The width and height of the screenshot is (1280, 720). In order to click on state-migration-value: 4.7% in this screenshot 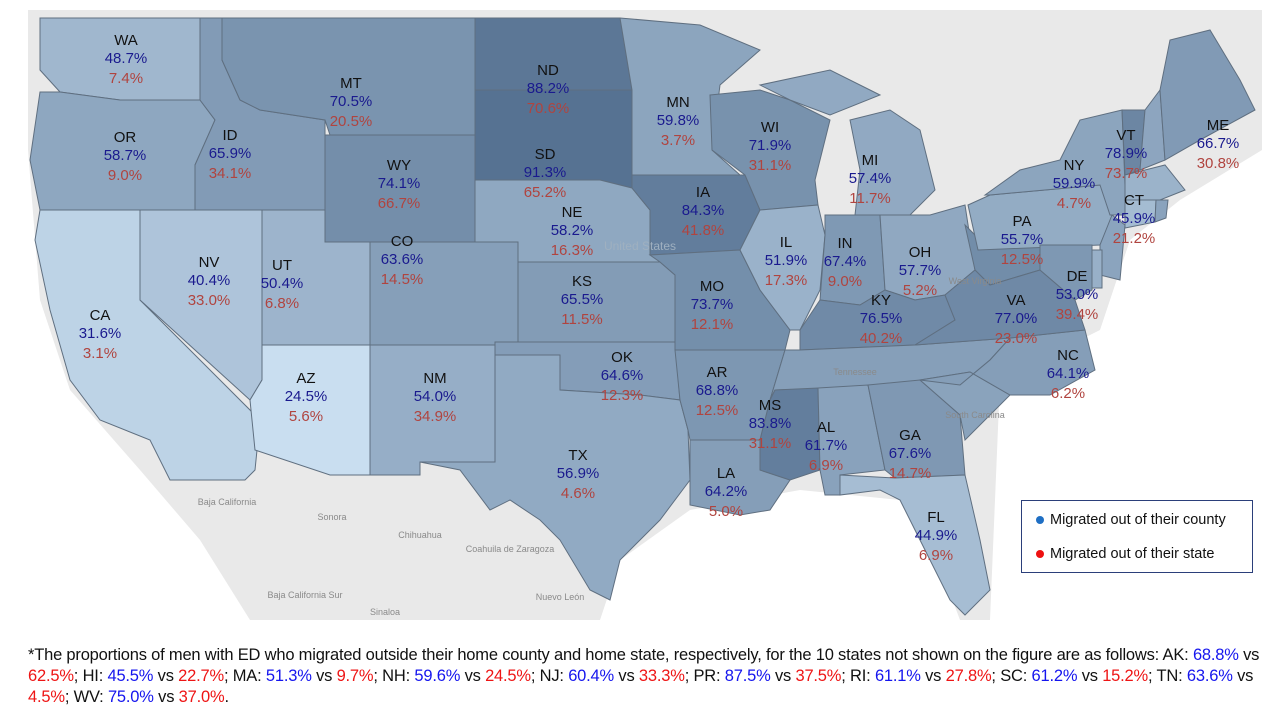, I will do `click(1074, 203)`.